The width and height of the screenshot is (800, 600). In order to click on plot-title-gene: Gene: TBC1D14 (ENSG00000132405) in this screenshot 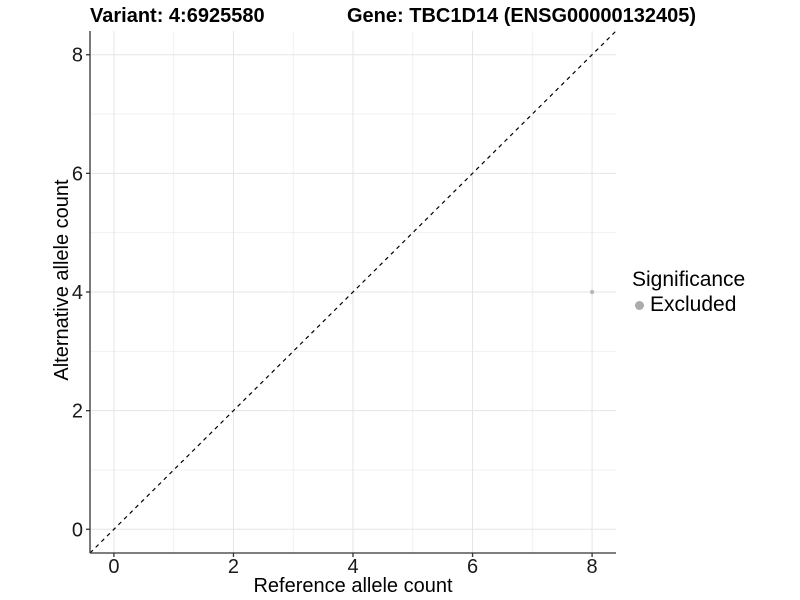, I will do `click(522, 16)`.